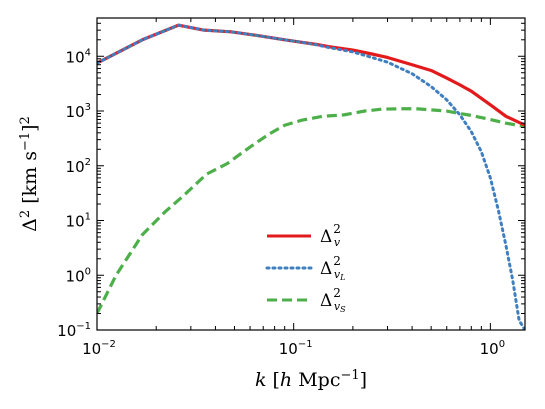 The height and width of the screenshot is (409, 545). What do you see at coordinates (78, 221) in the screenshot?
I see `y-tick-label: 10¹` at bounding box center [78, 221].